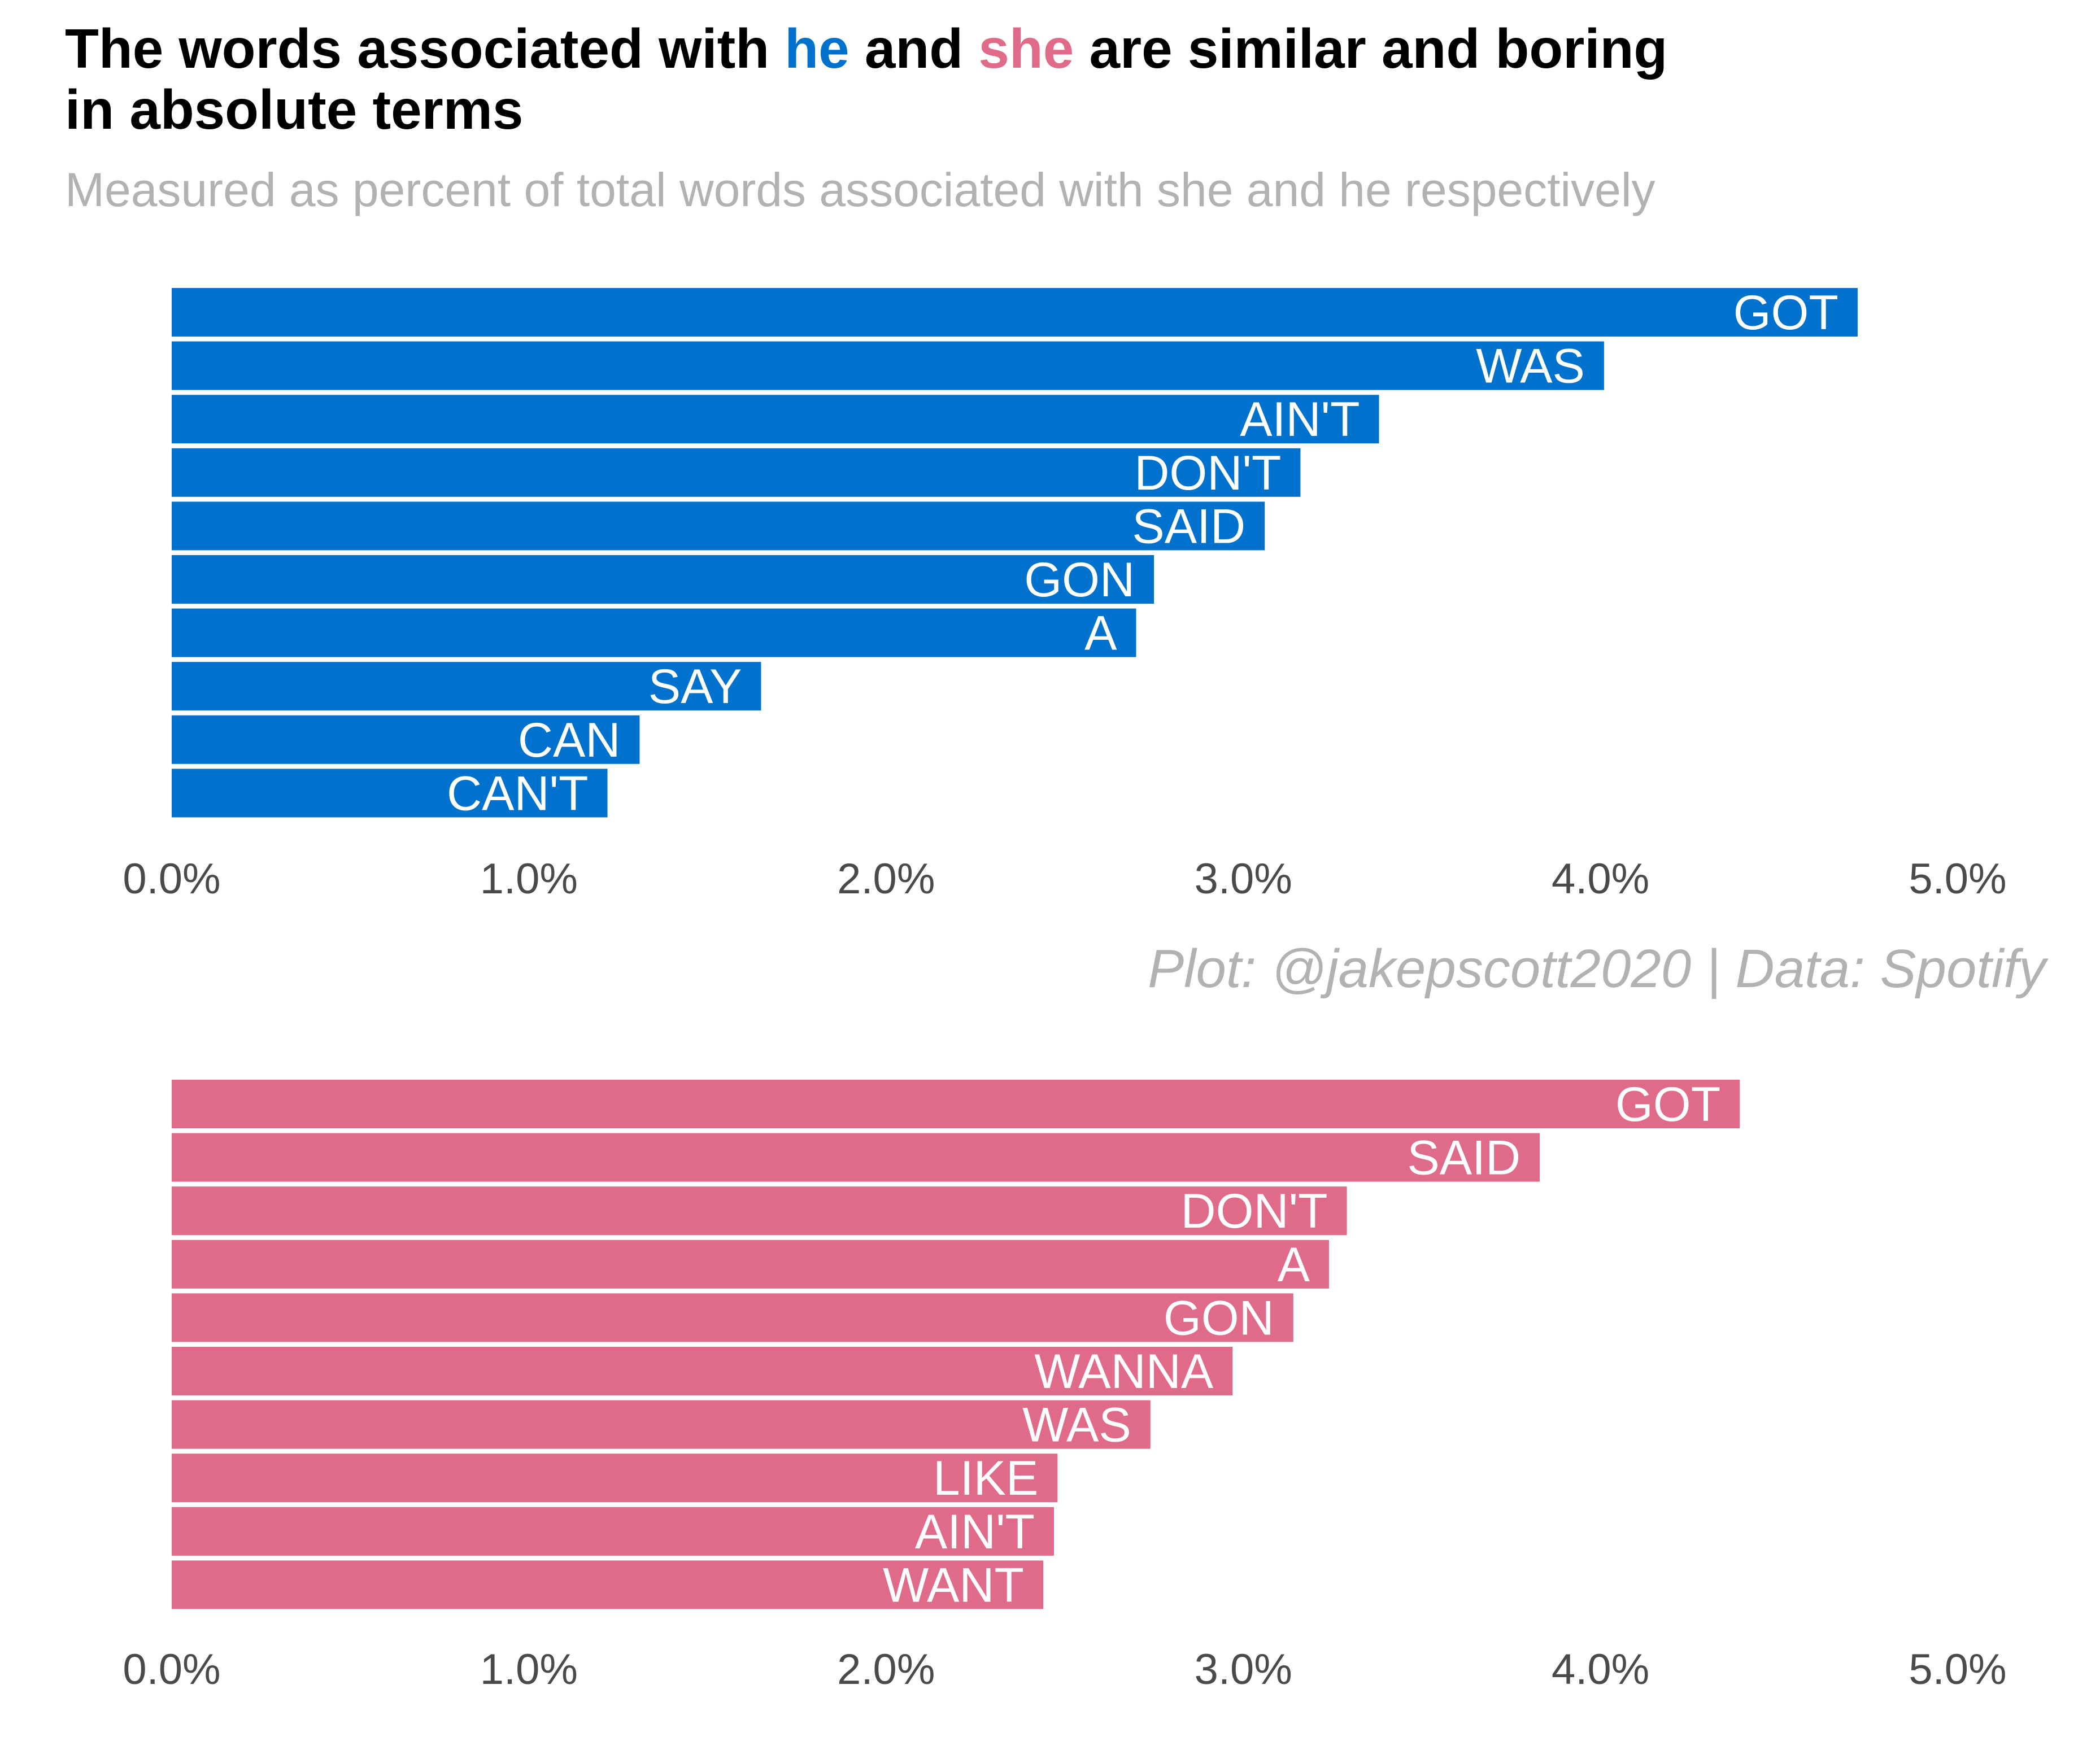  What do you see at coordinates (817, 49) in the screenshot?
I see `title-he: he` at bounding box center [817, 49].